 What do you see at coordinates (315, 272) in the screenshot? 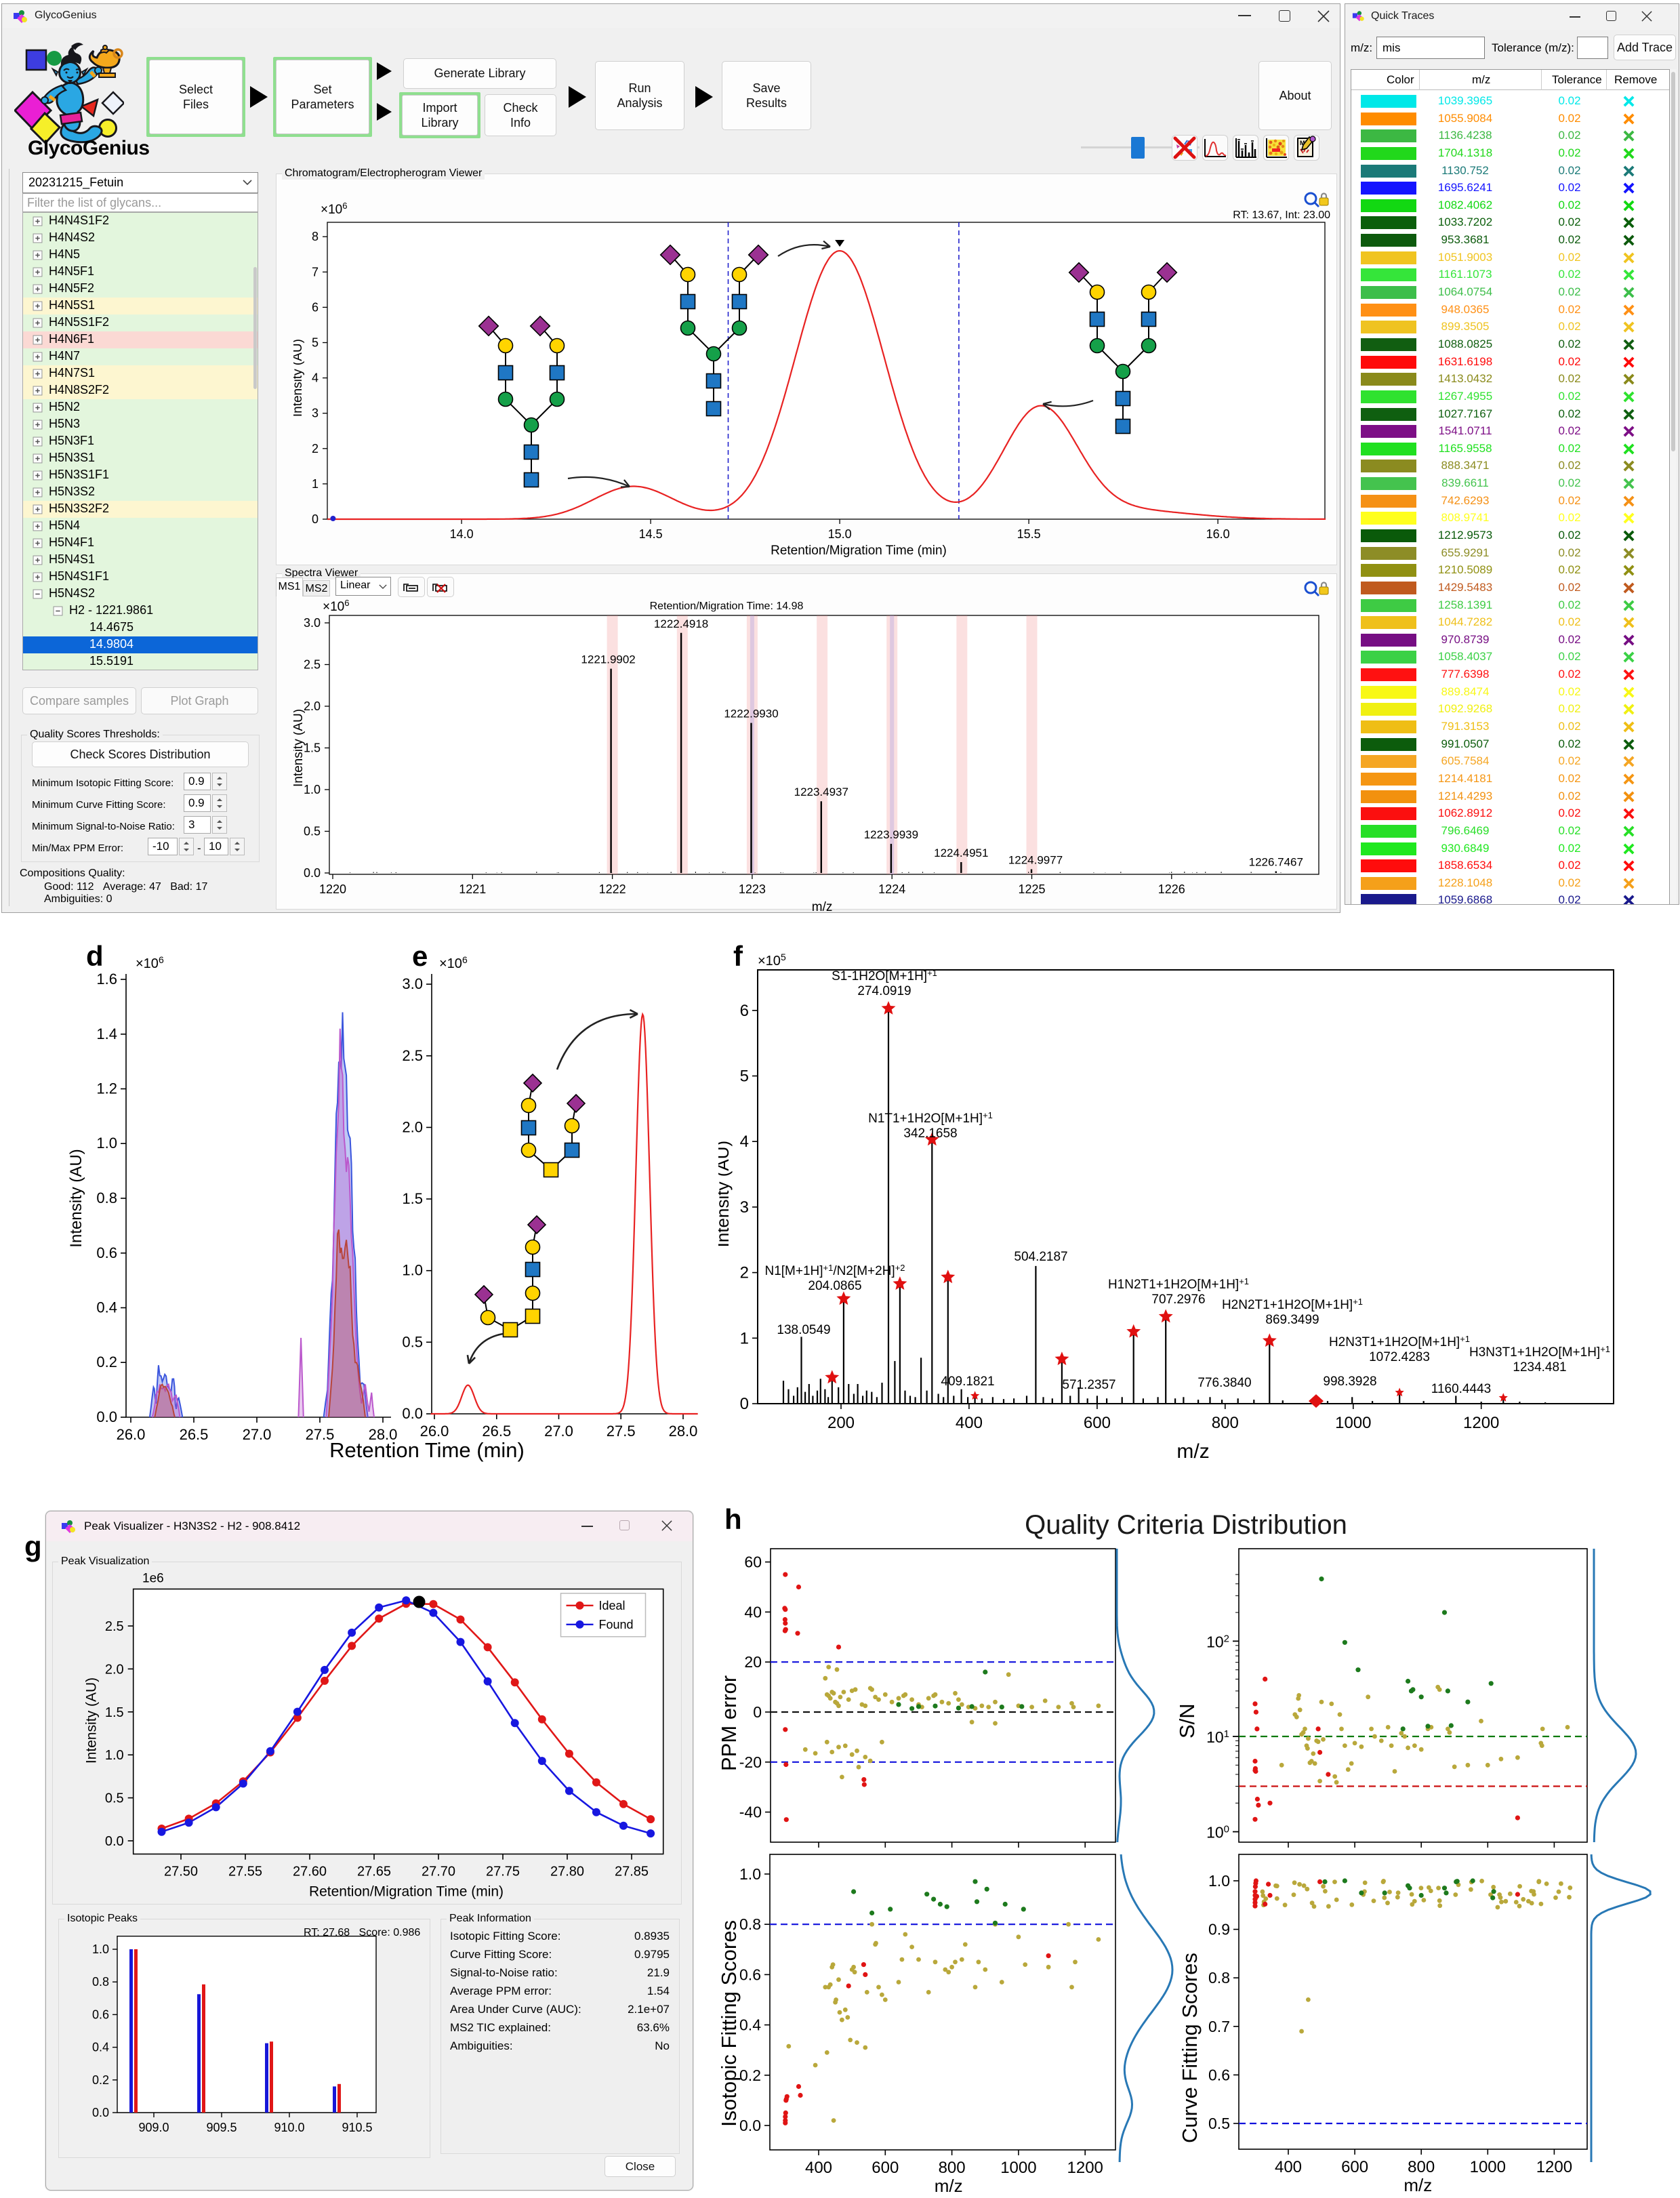
I see `svg-text: 7` at bounding box center [315, 272].